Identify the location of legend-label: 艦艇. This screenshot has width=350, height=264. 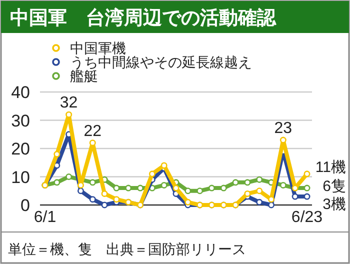
(84, 76).